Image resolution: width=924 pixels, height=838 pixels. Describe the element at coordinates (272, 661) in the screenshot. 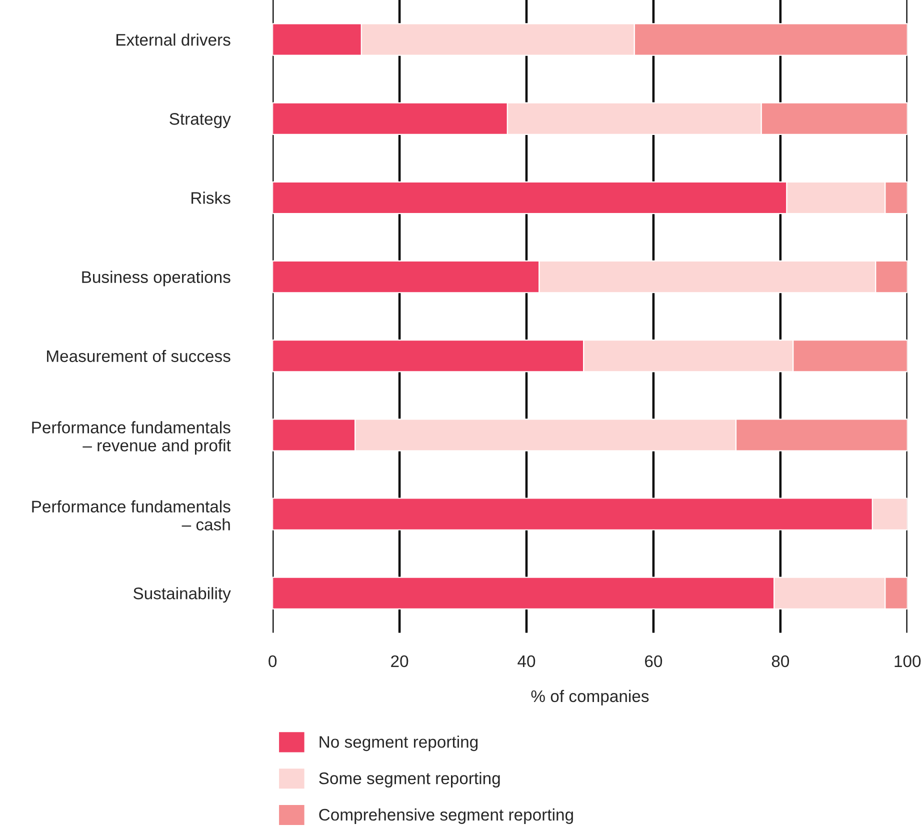

I see `x-tick-label: 0` at that location.